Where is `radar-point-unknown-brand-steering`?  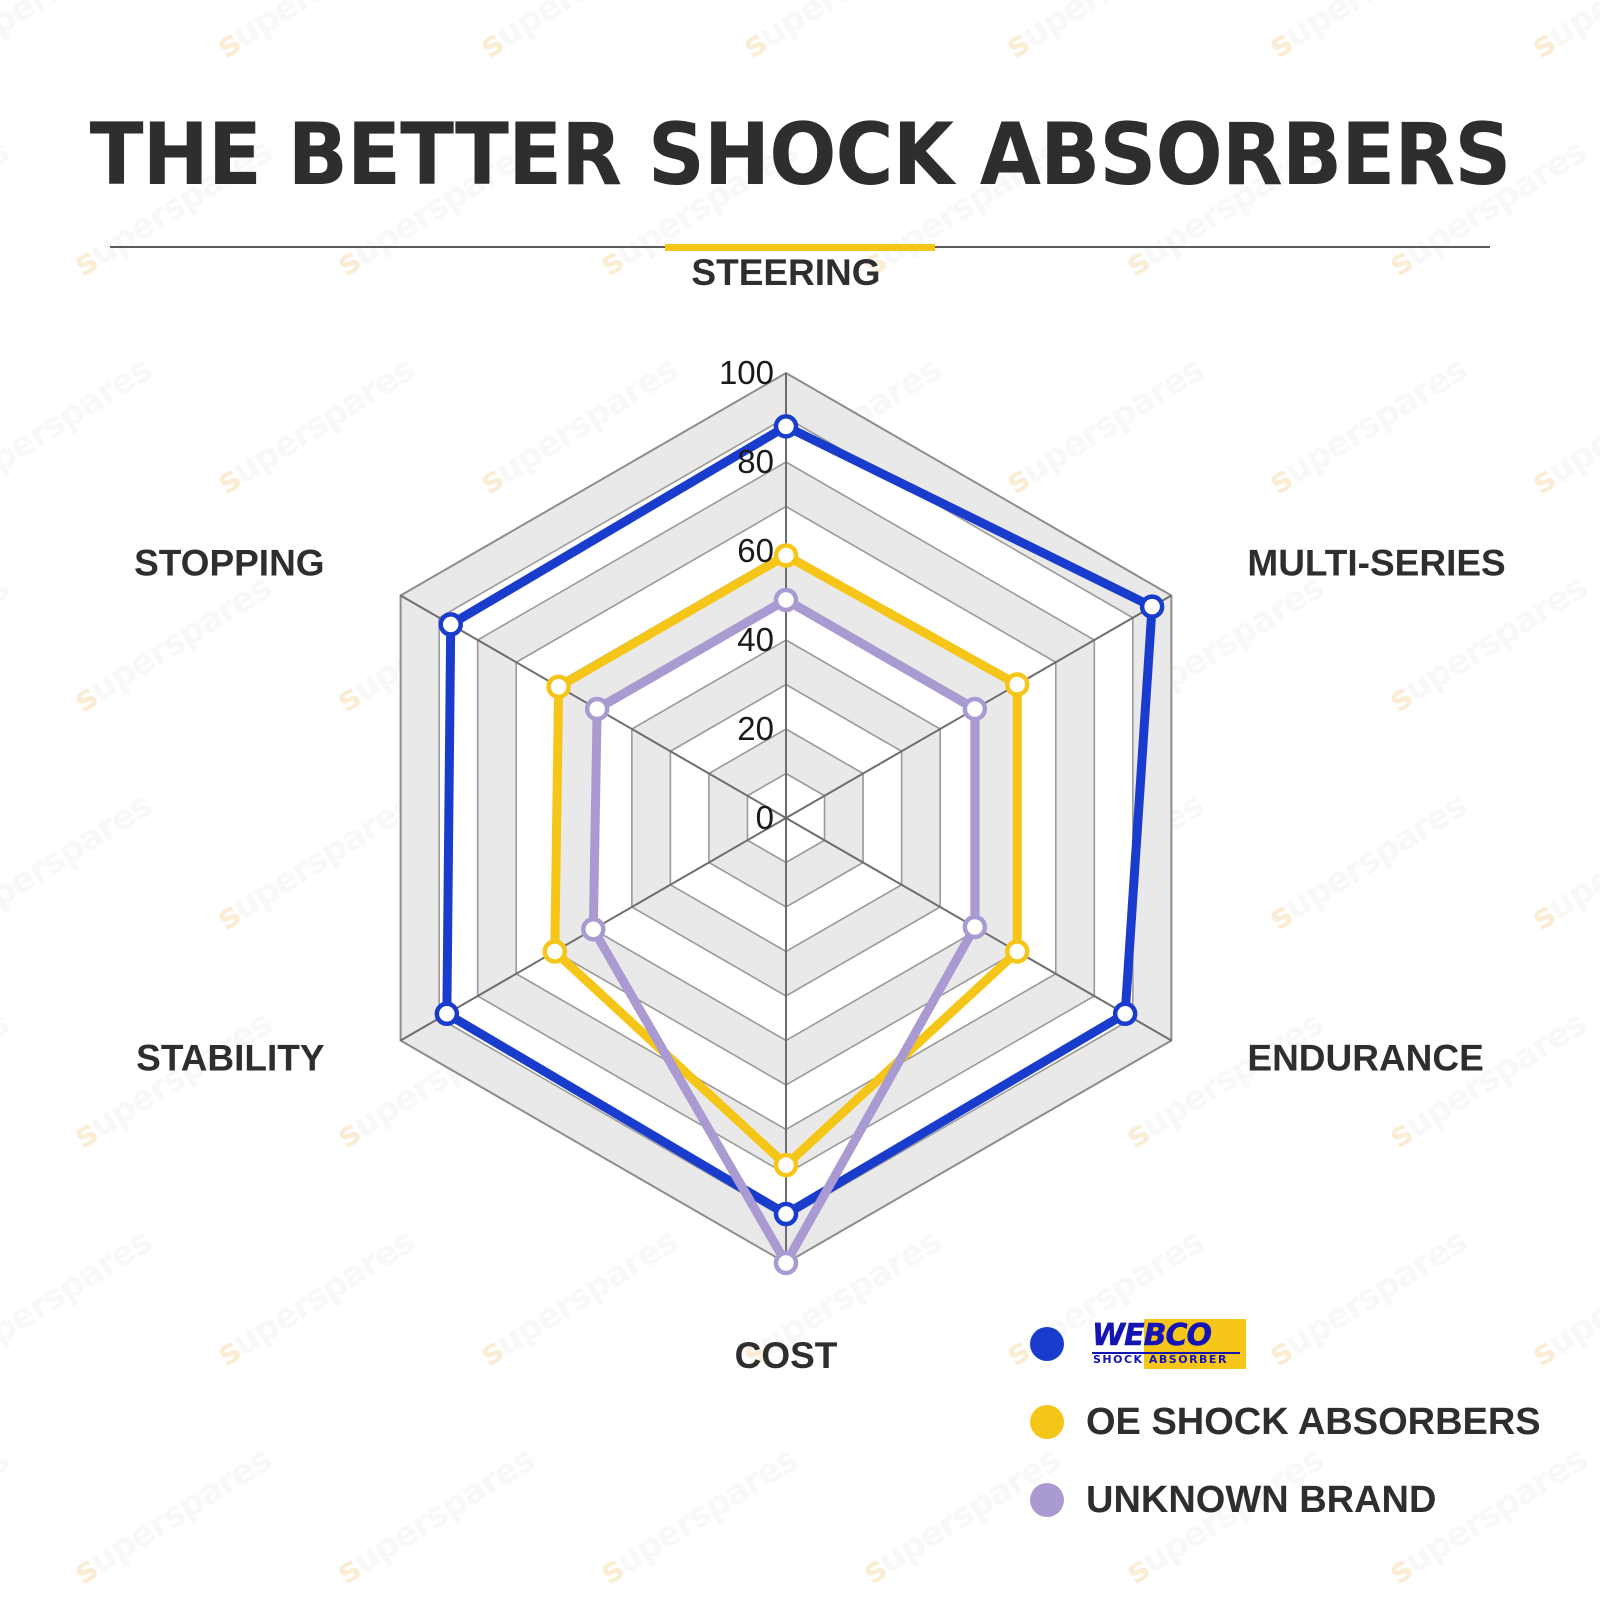
radar-point-unknown-brand-steering is located at coordinates (786, 600).